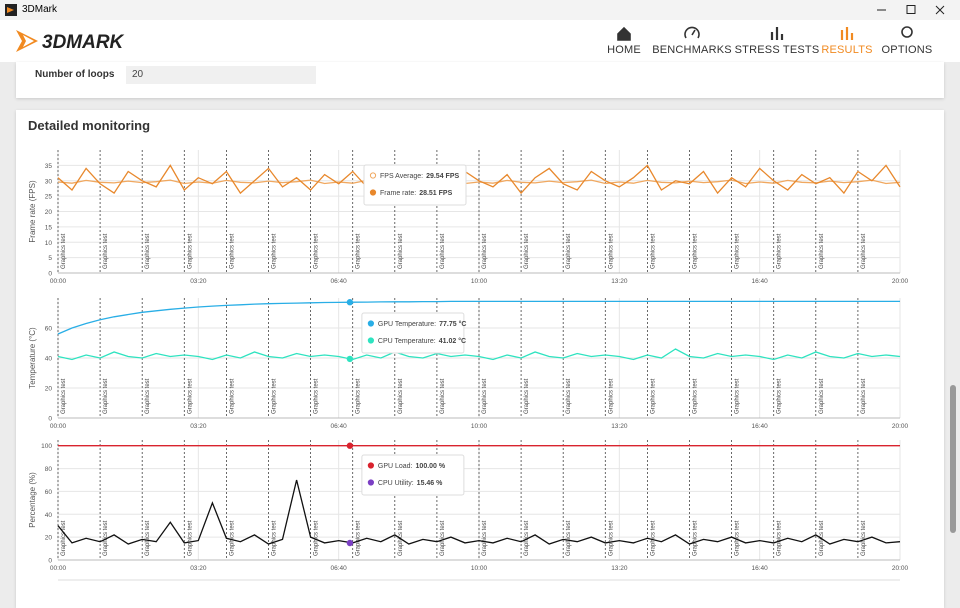  What do you see at coordinates (395, 466) in the screenshot?
I see `tooltip-label: GPU Load:` at bounding box center [395, 466].